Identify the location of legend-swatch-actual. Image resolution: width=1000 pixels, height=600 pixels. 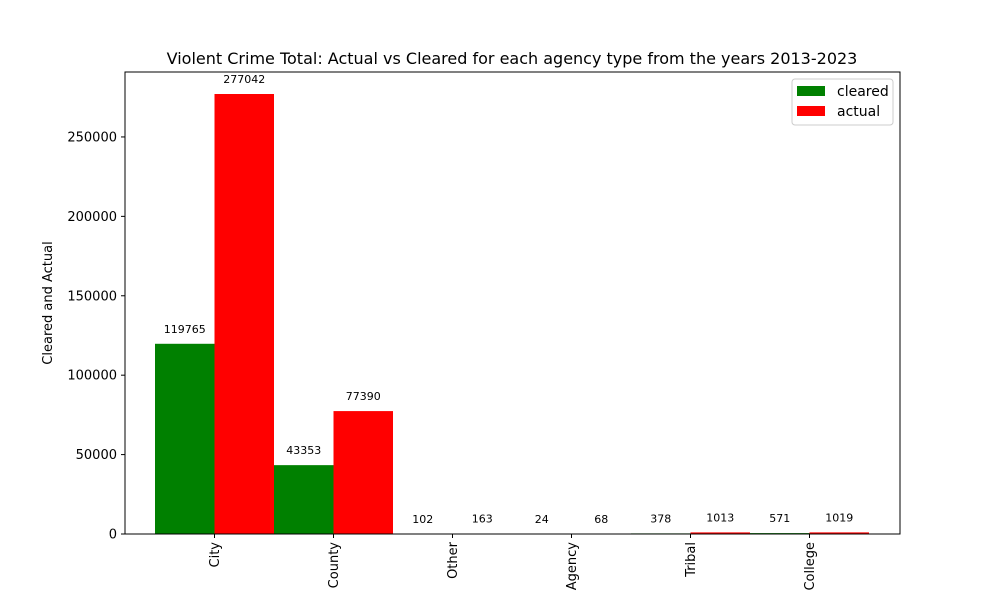
(811, 111).